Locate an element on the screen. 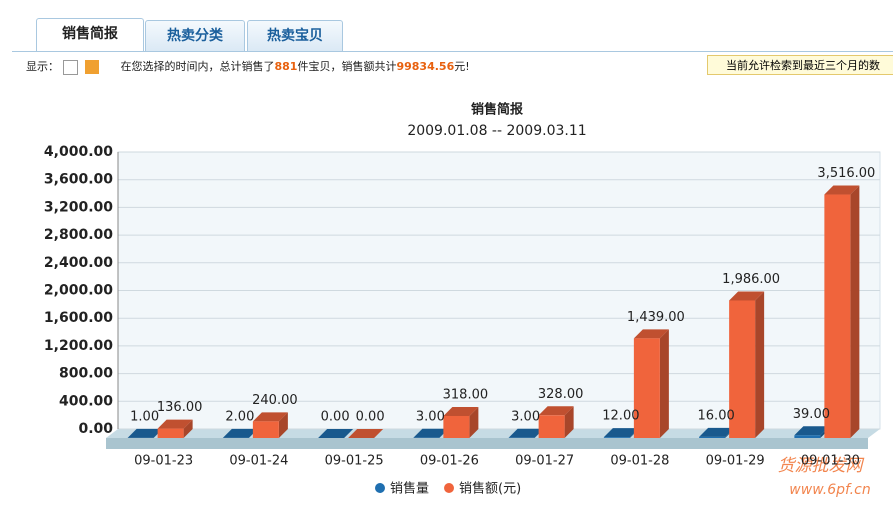 This screenshot has height=509, width=893. x-tick-label: 09-01-27 is located at coordinates (544, 461).